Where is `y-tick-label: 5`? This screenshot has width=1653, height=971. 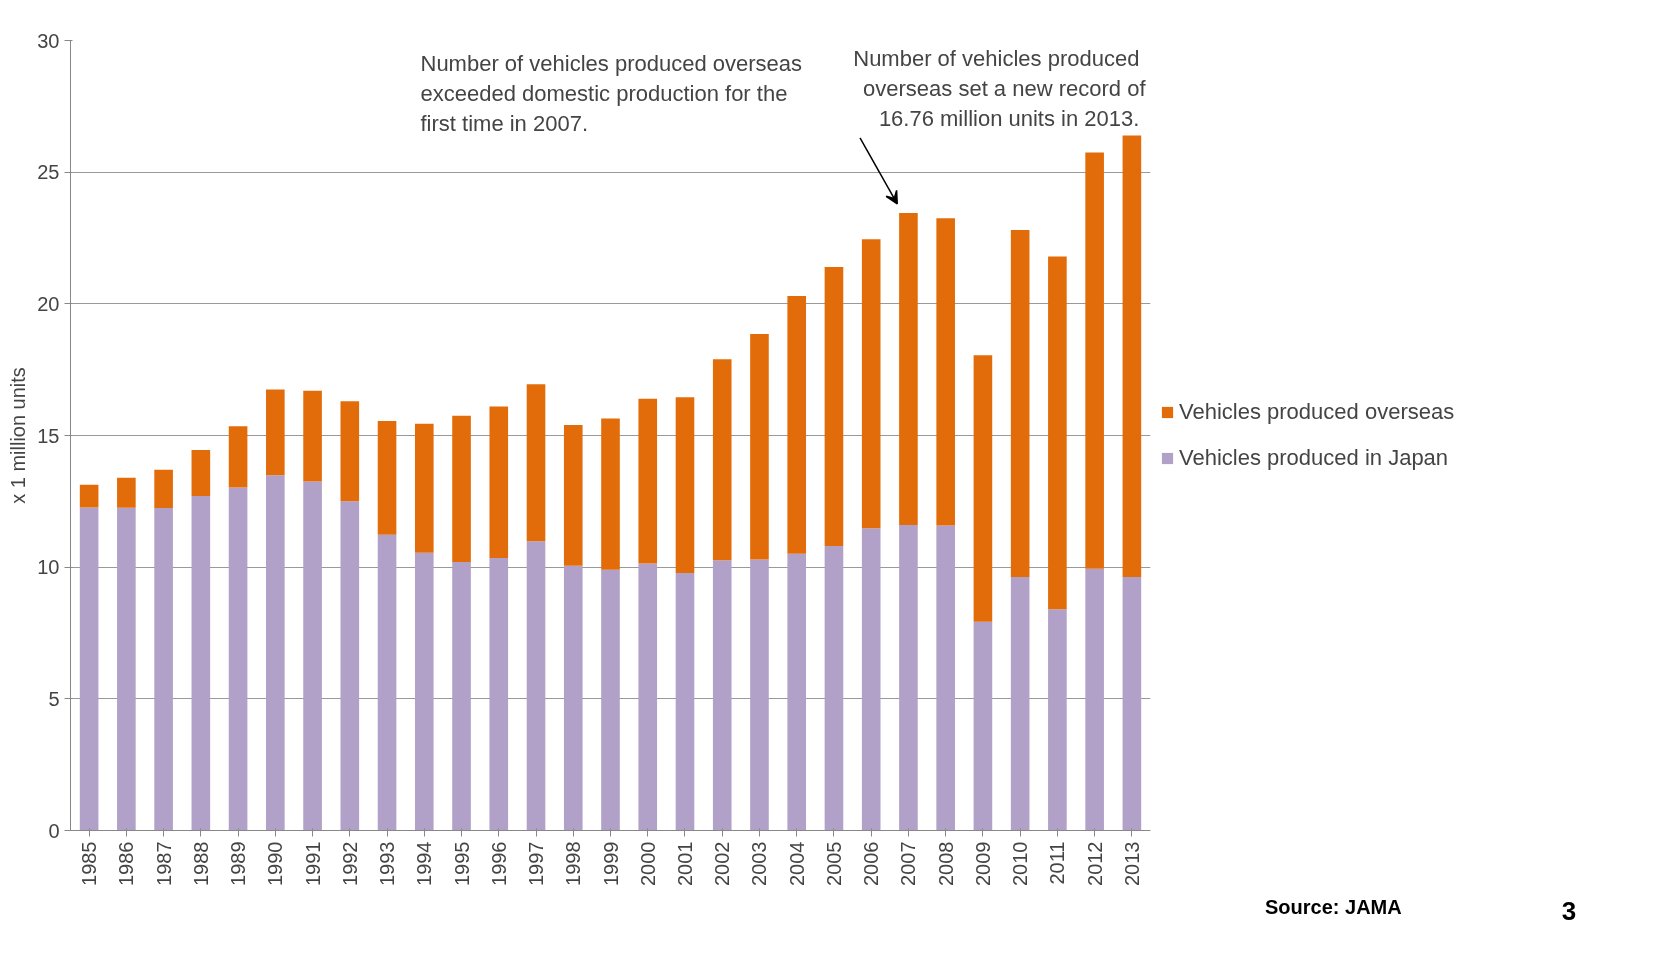
y-tick-label: 5 is located at coordinates (54, 698).